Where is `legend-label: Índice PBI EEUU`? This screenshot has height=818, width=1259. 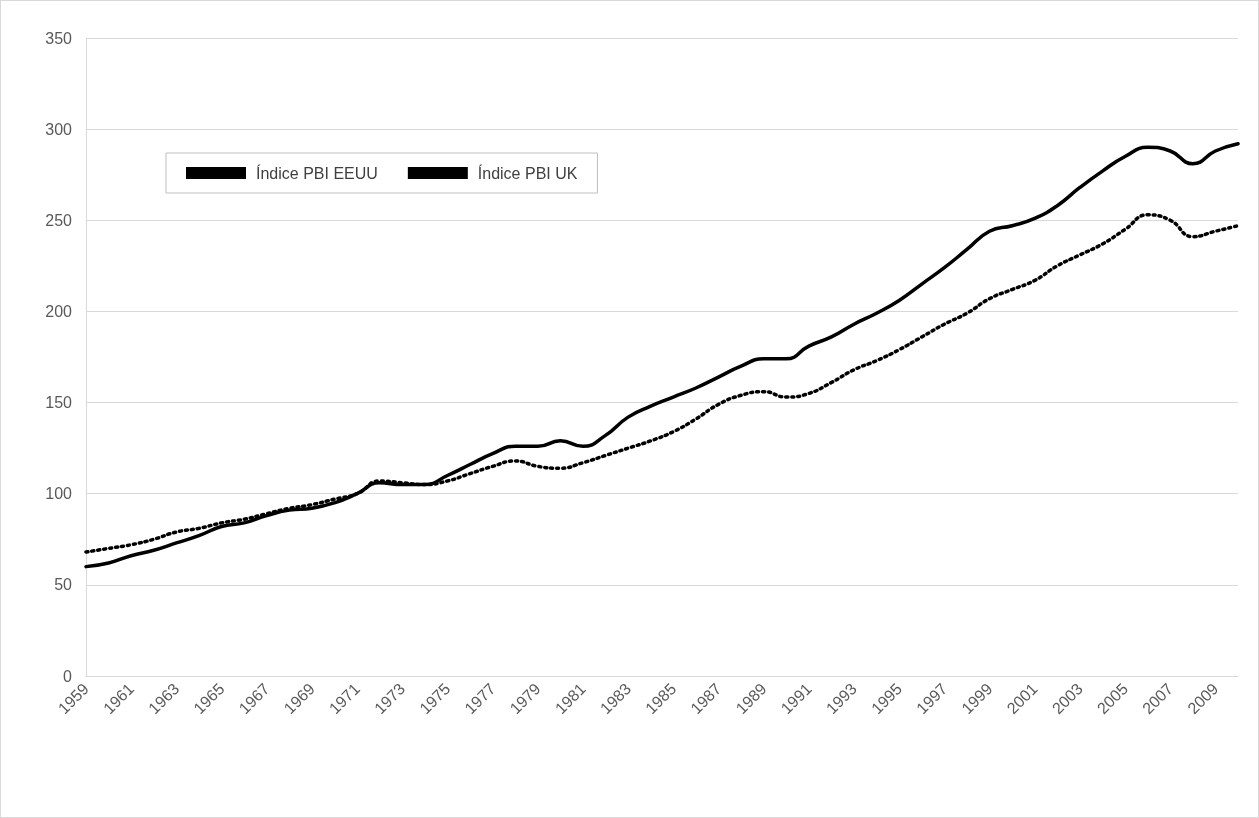
legend-label: Índice PBI EEUU is located at coordinates (317, 172).